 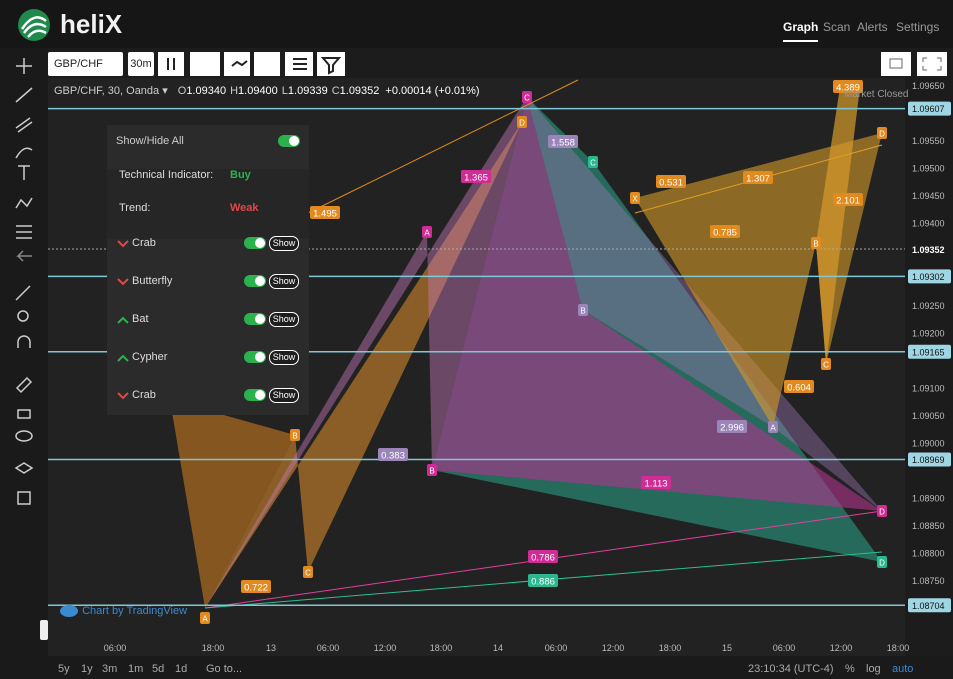 What do you see at coordinates (141, 64) in the screenshot?
I see `interval-button: 30m` at bounding box center [141, 64].